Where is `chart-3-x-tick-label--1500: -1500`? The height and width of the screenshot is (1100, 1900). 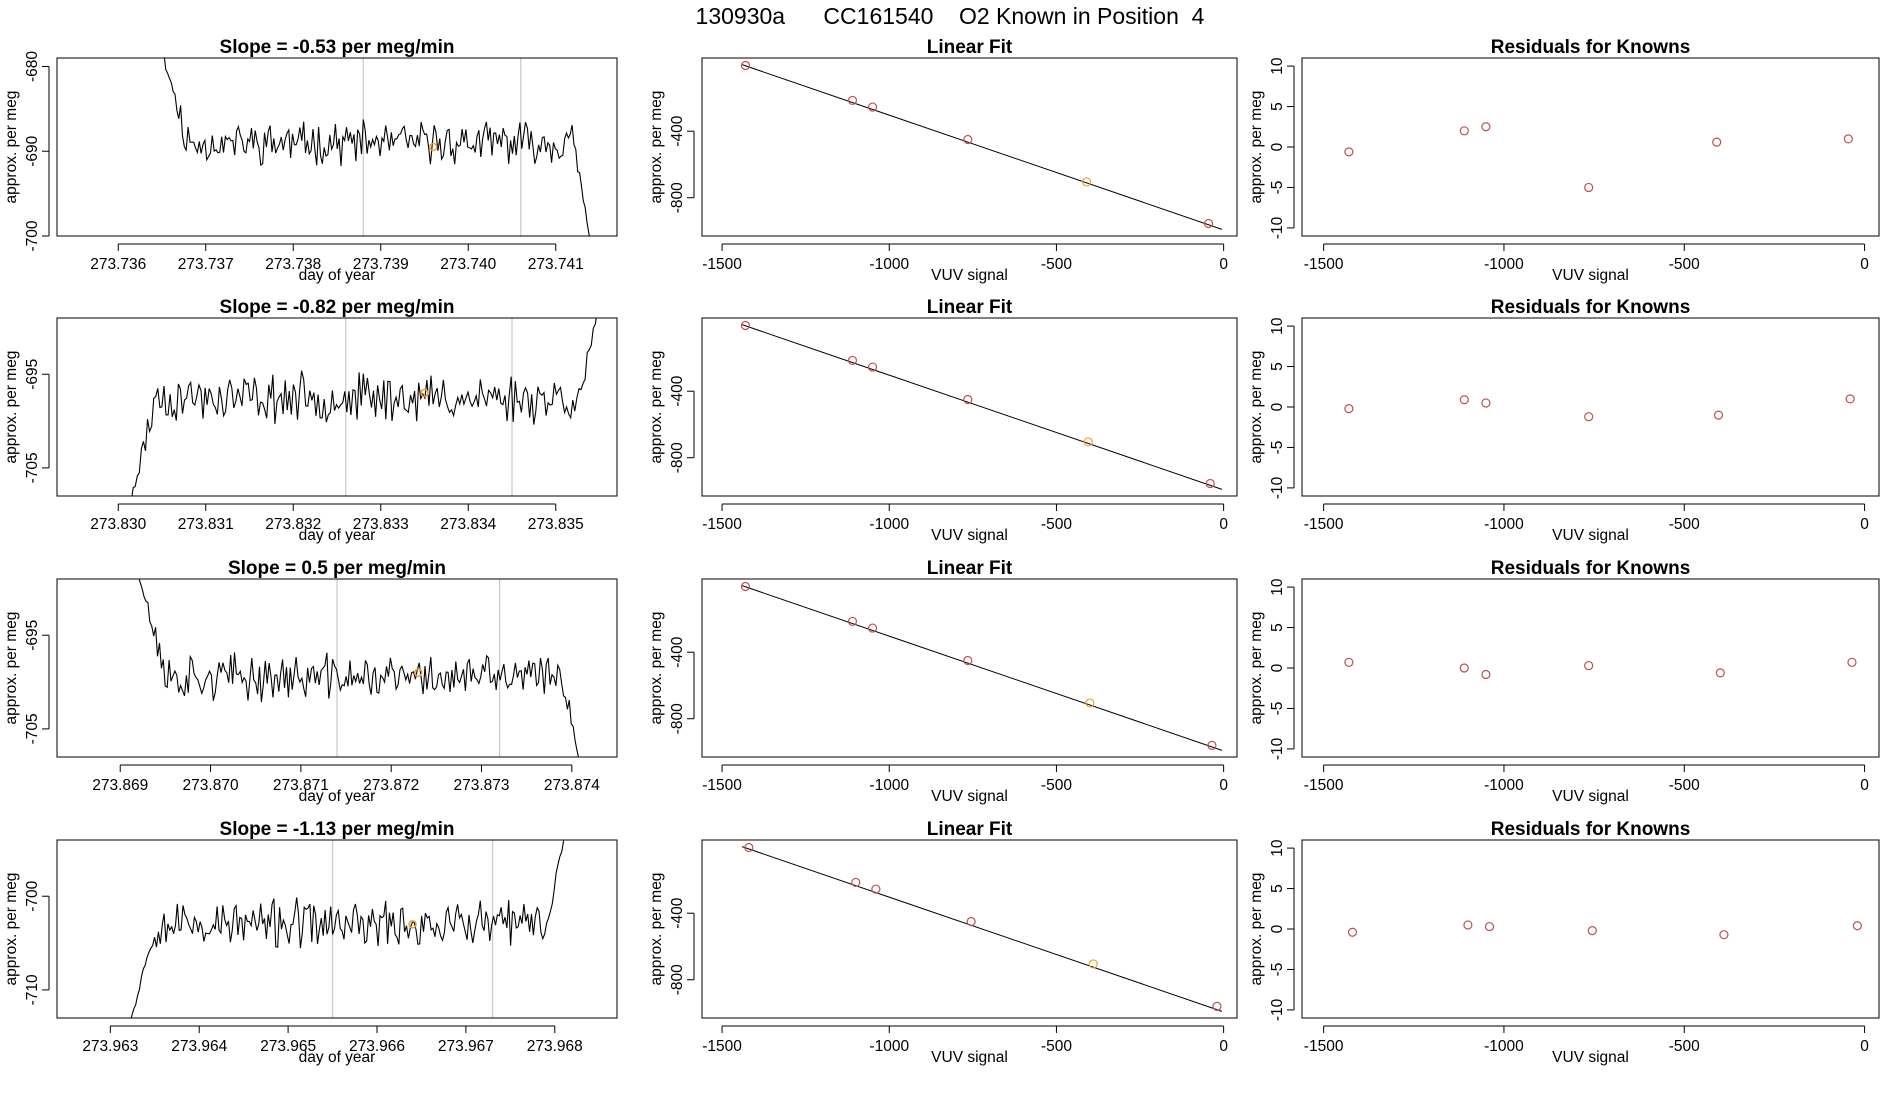
chart-3-x-tick-label--1500: -1500 is located at coordinates (1324, 264).